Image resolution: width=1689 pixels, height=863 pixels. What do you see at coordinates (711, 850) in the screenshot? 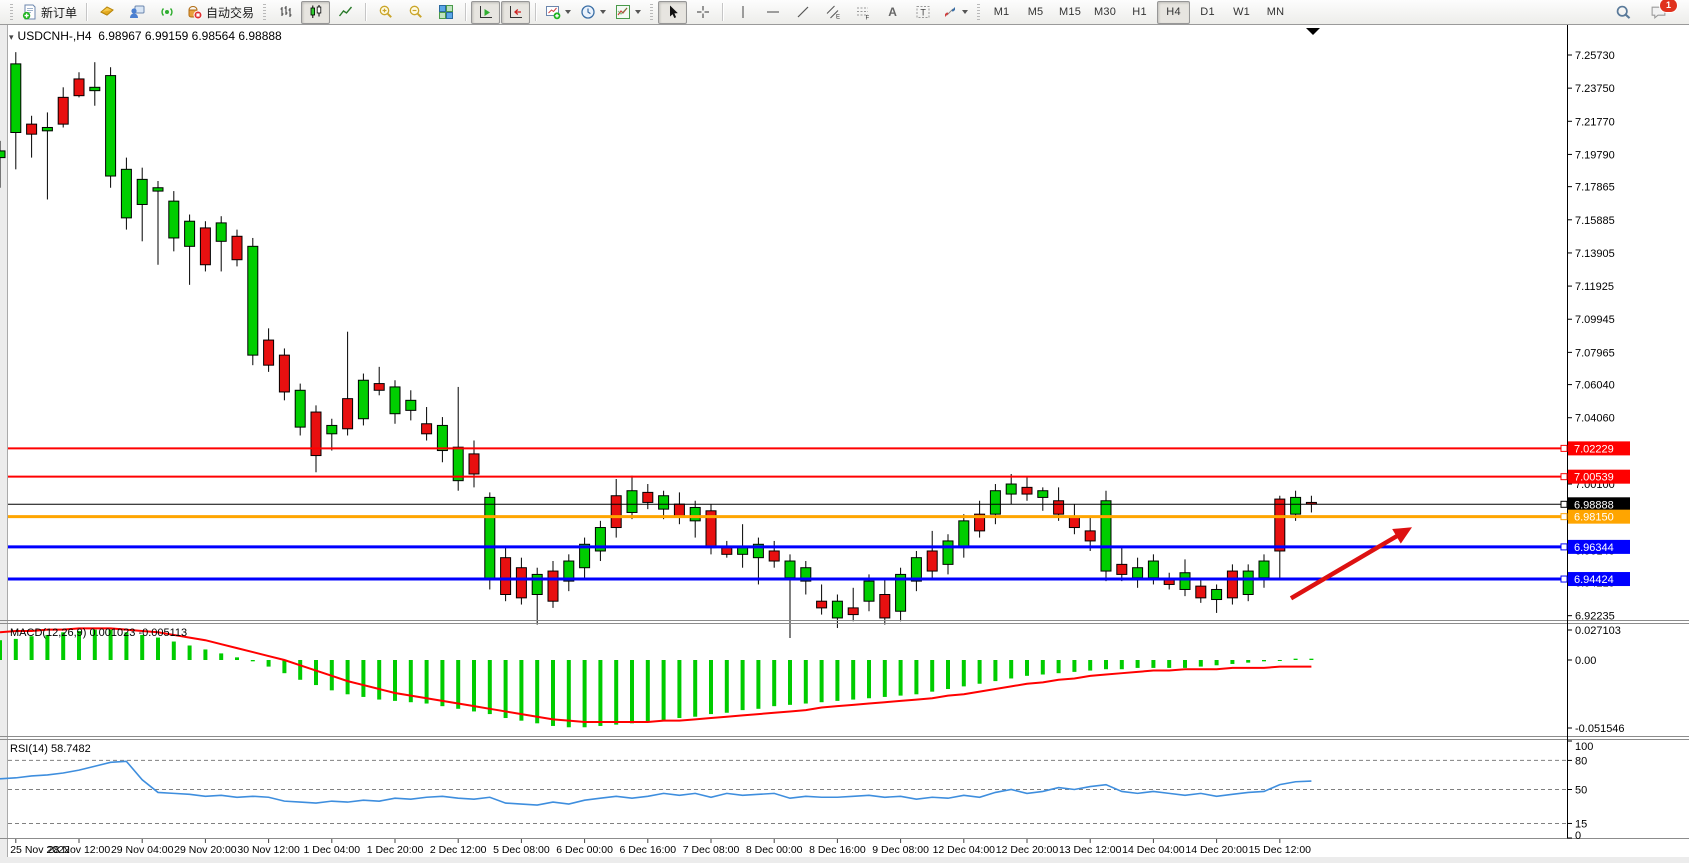
I see `time-label: 7 Dec 08:00` at bounding box center [711, 850].